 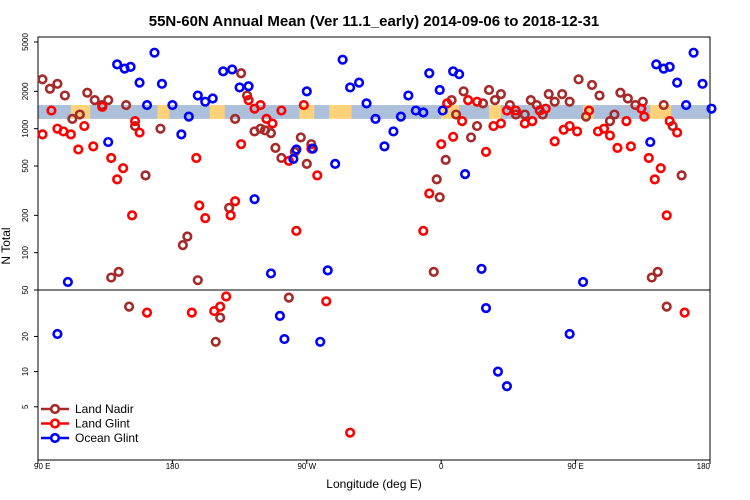 What do you see at coordinates (25, 42) in the screenshot?
I see `y-tick-label: 5000` at bounding box center [25, 42].